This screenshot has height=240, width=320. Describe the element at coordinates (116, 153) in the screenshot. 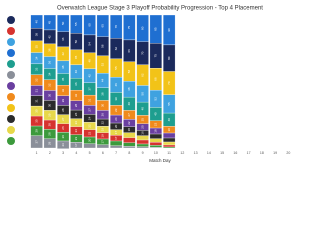

I see `x-tick-label: 7` at that location.